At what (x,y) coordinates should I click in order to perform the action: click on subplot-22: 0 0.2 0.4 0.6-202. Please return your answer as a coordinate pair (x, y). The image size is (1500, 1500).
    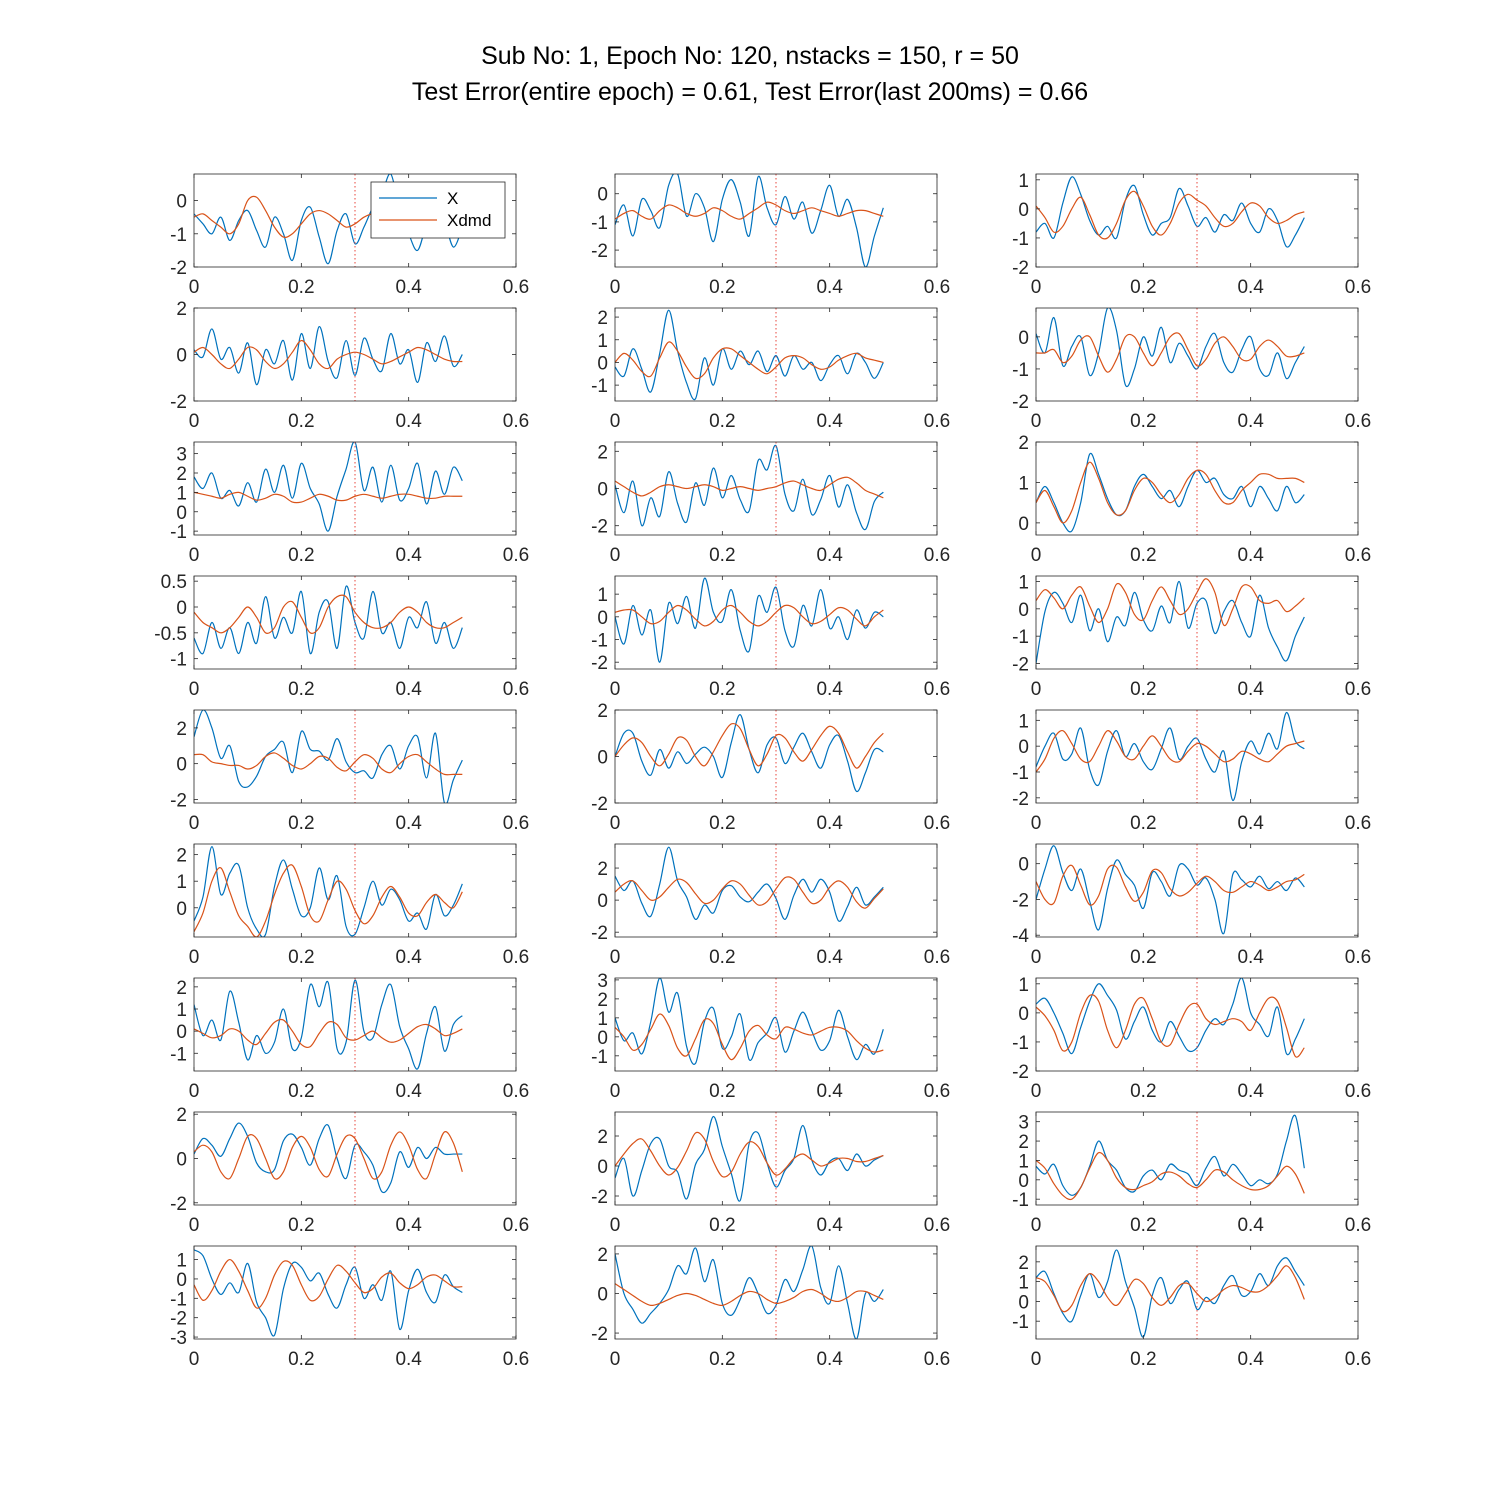
    Looking at the image, I should click on (349, 1170).